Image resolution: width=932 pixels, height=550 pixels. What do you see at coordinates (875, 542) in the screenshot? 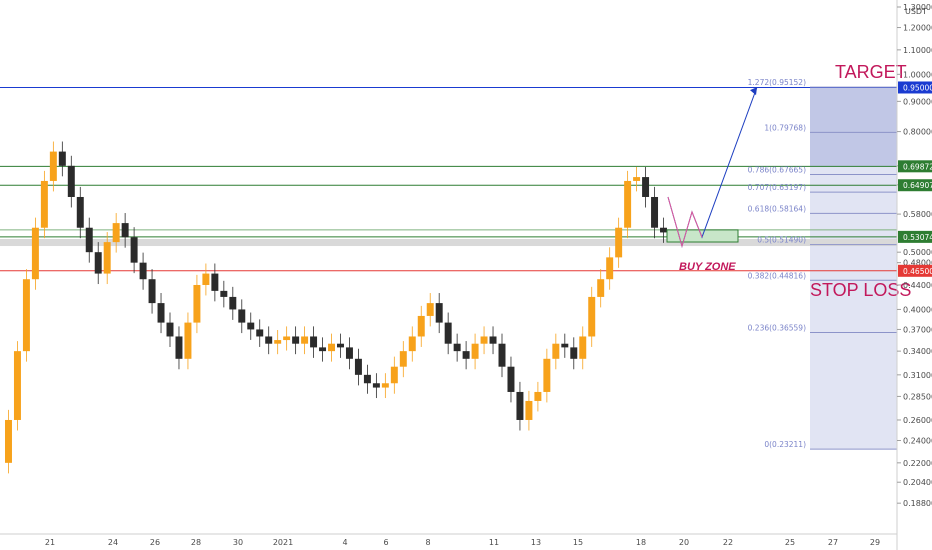
I see `x-tick-label: 29` at bounding box center [875, 542].